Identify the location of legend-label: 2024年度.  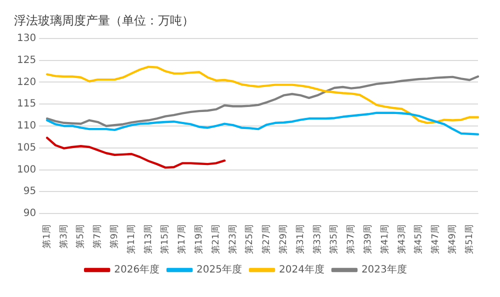
(301, 270).